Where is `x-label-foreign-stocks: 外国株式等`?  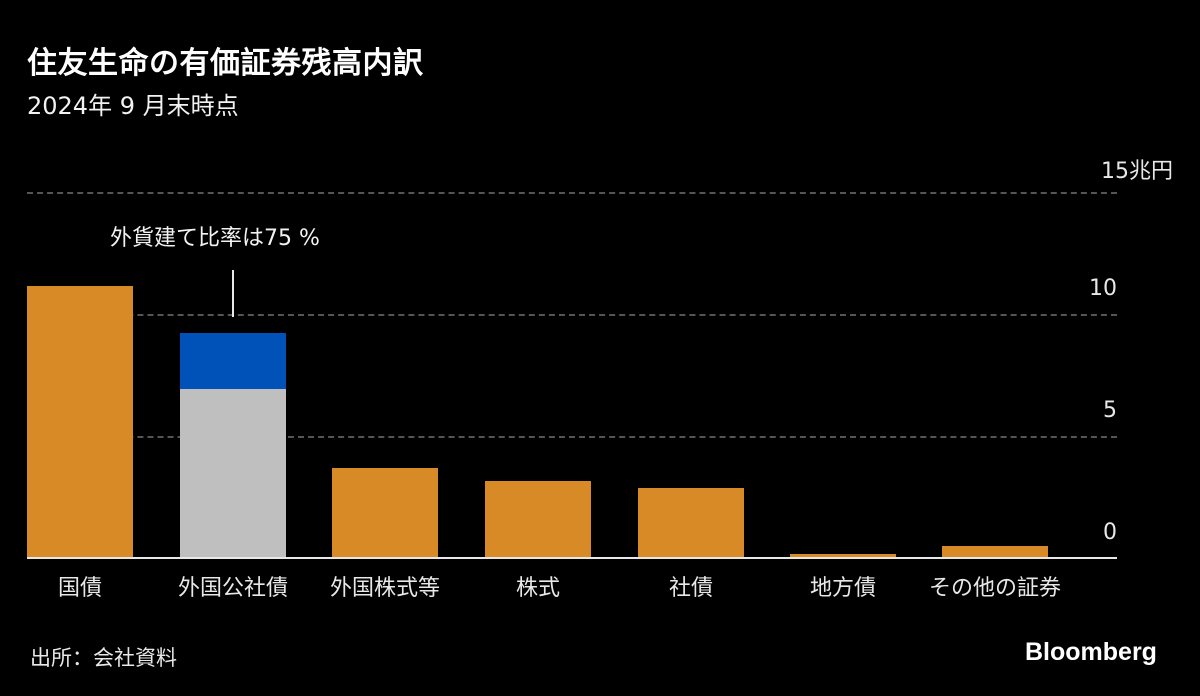
x-label-foreign-stocks: 外国株式等 is located at coordinates (384, 588).